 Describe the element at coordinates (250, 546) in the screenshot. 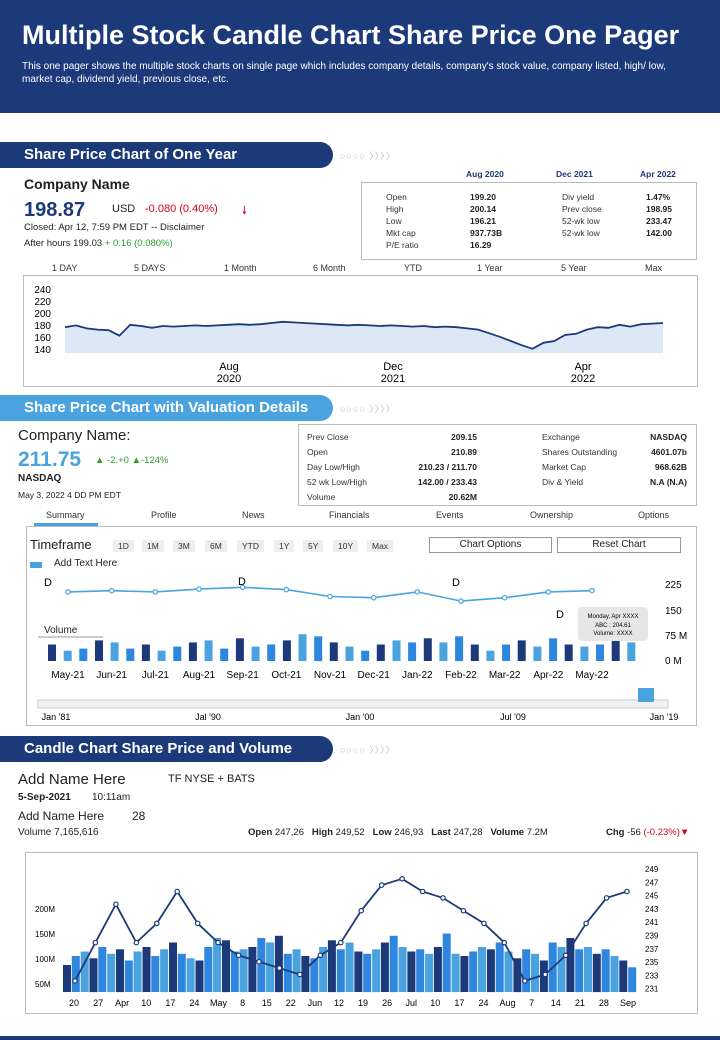

I see `timeframe-ytd: YTD` at that location.